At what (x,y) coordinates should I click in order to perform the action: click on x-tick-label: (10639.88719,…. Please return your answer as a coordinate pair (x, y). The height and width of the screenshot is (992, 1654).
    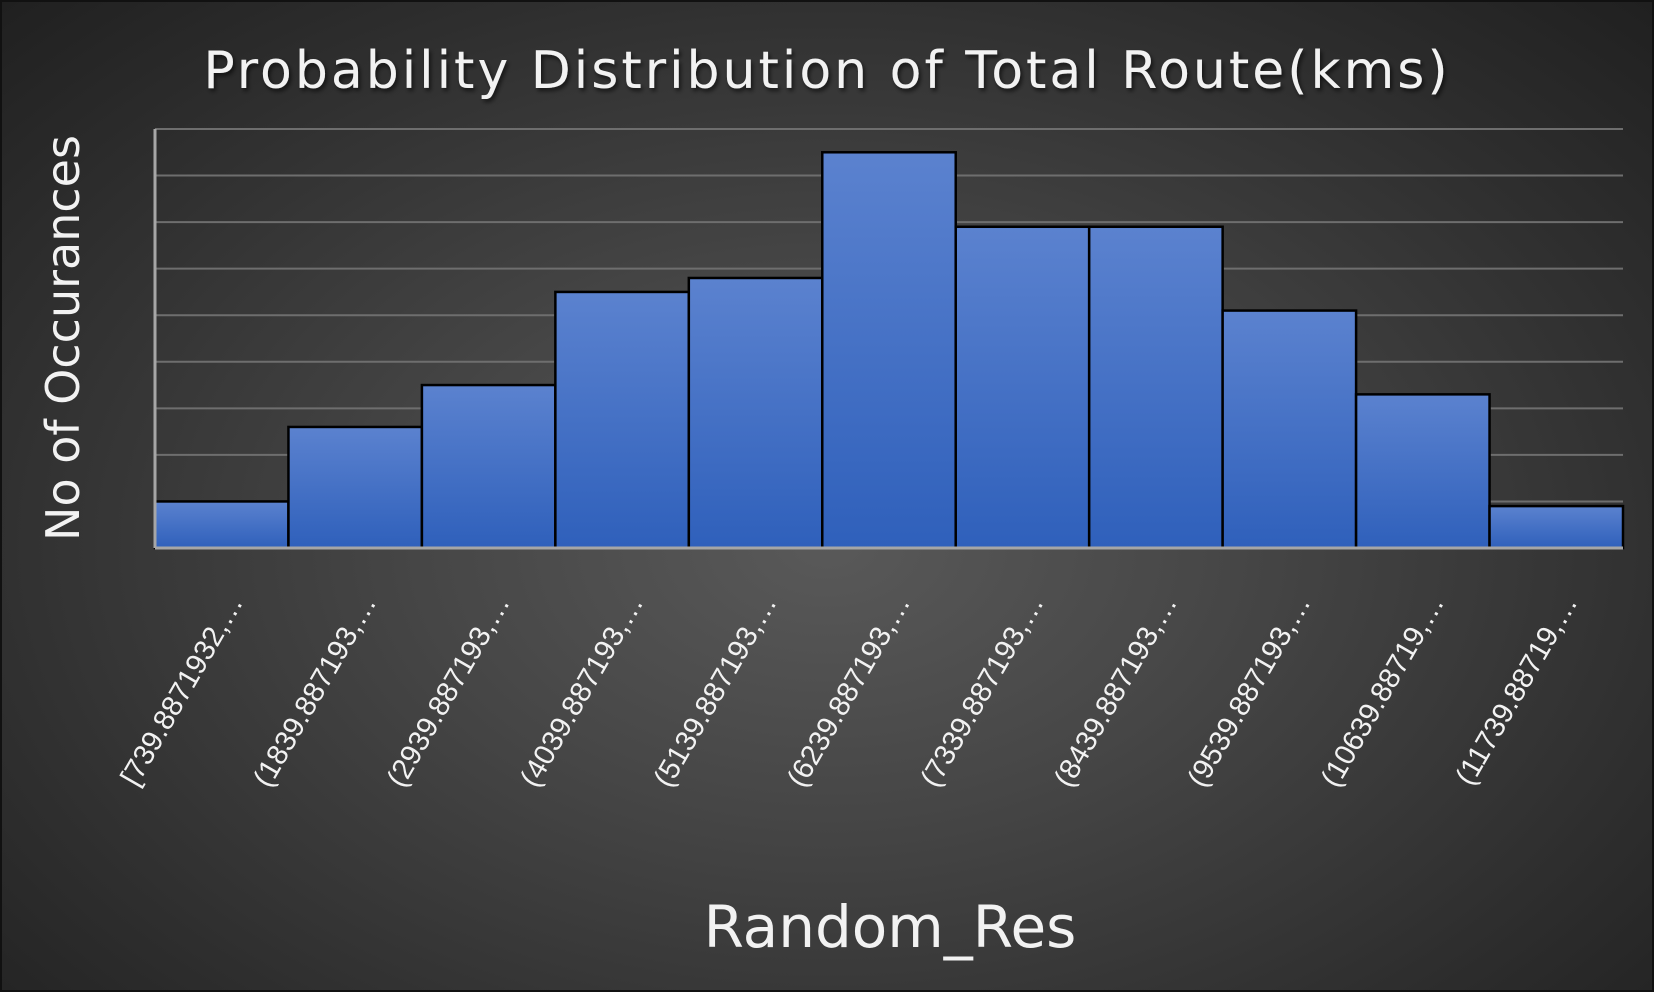
    Looking at the image, I should click on (1383, 691).